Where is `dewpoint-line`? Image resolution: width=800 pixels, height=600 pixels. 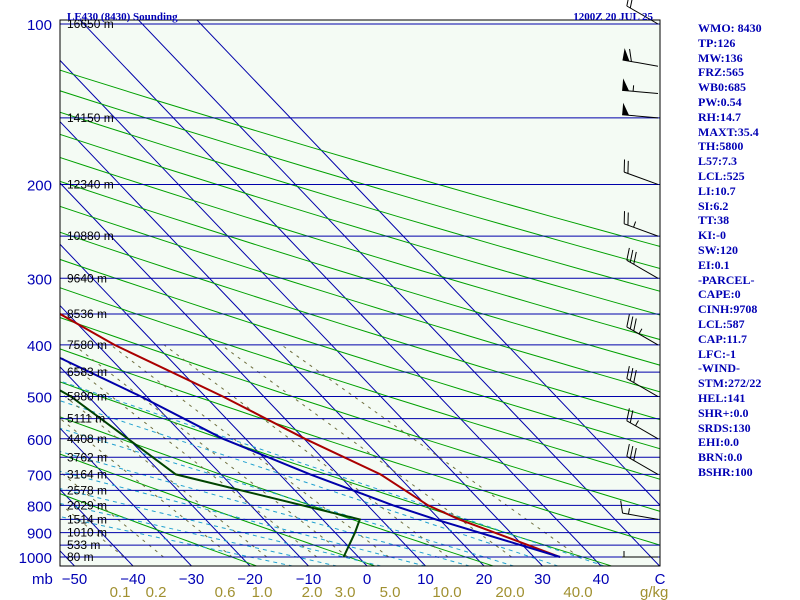 dewpoint-line is located at coordinates (211, 473).